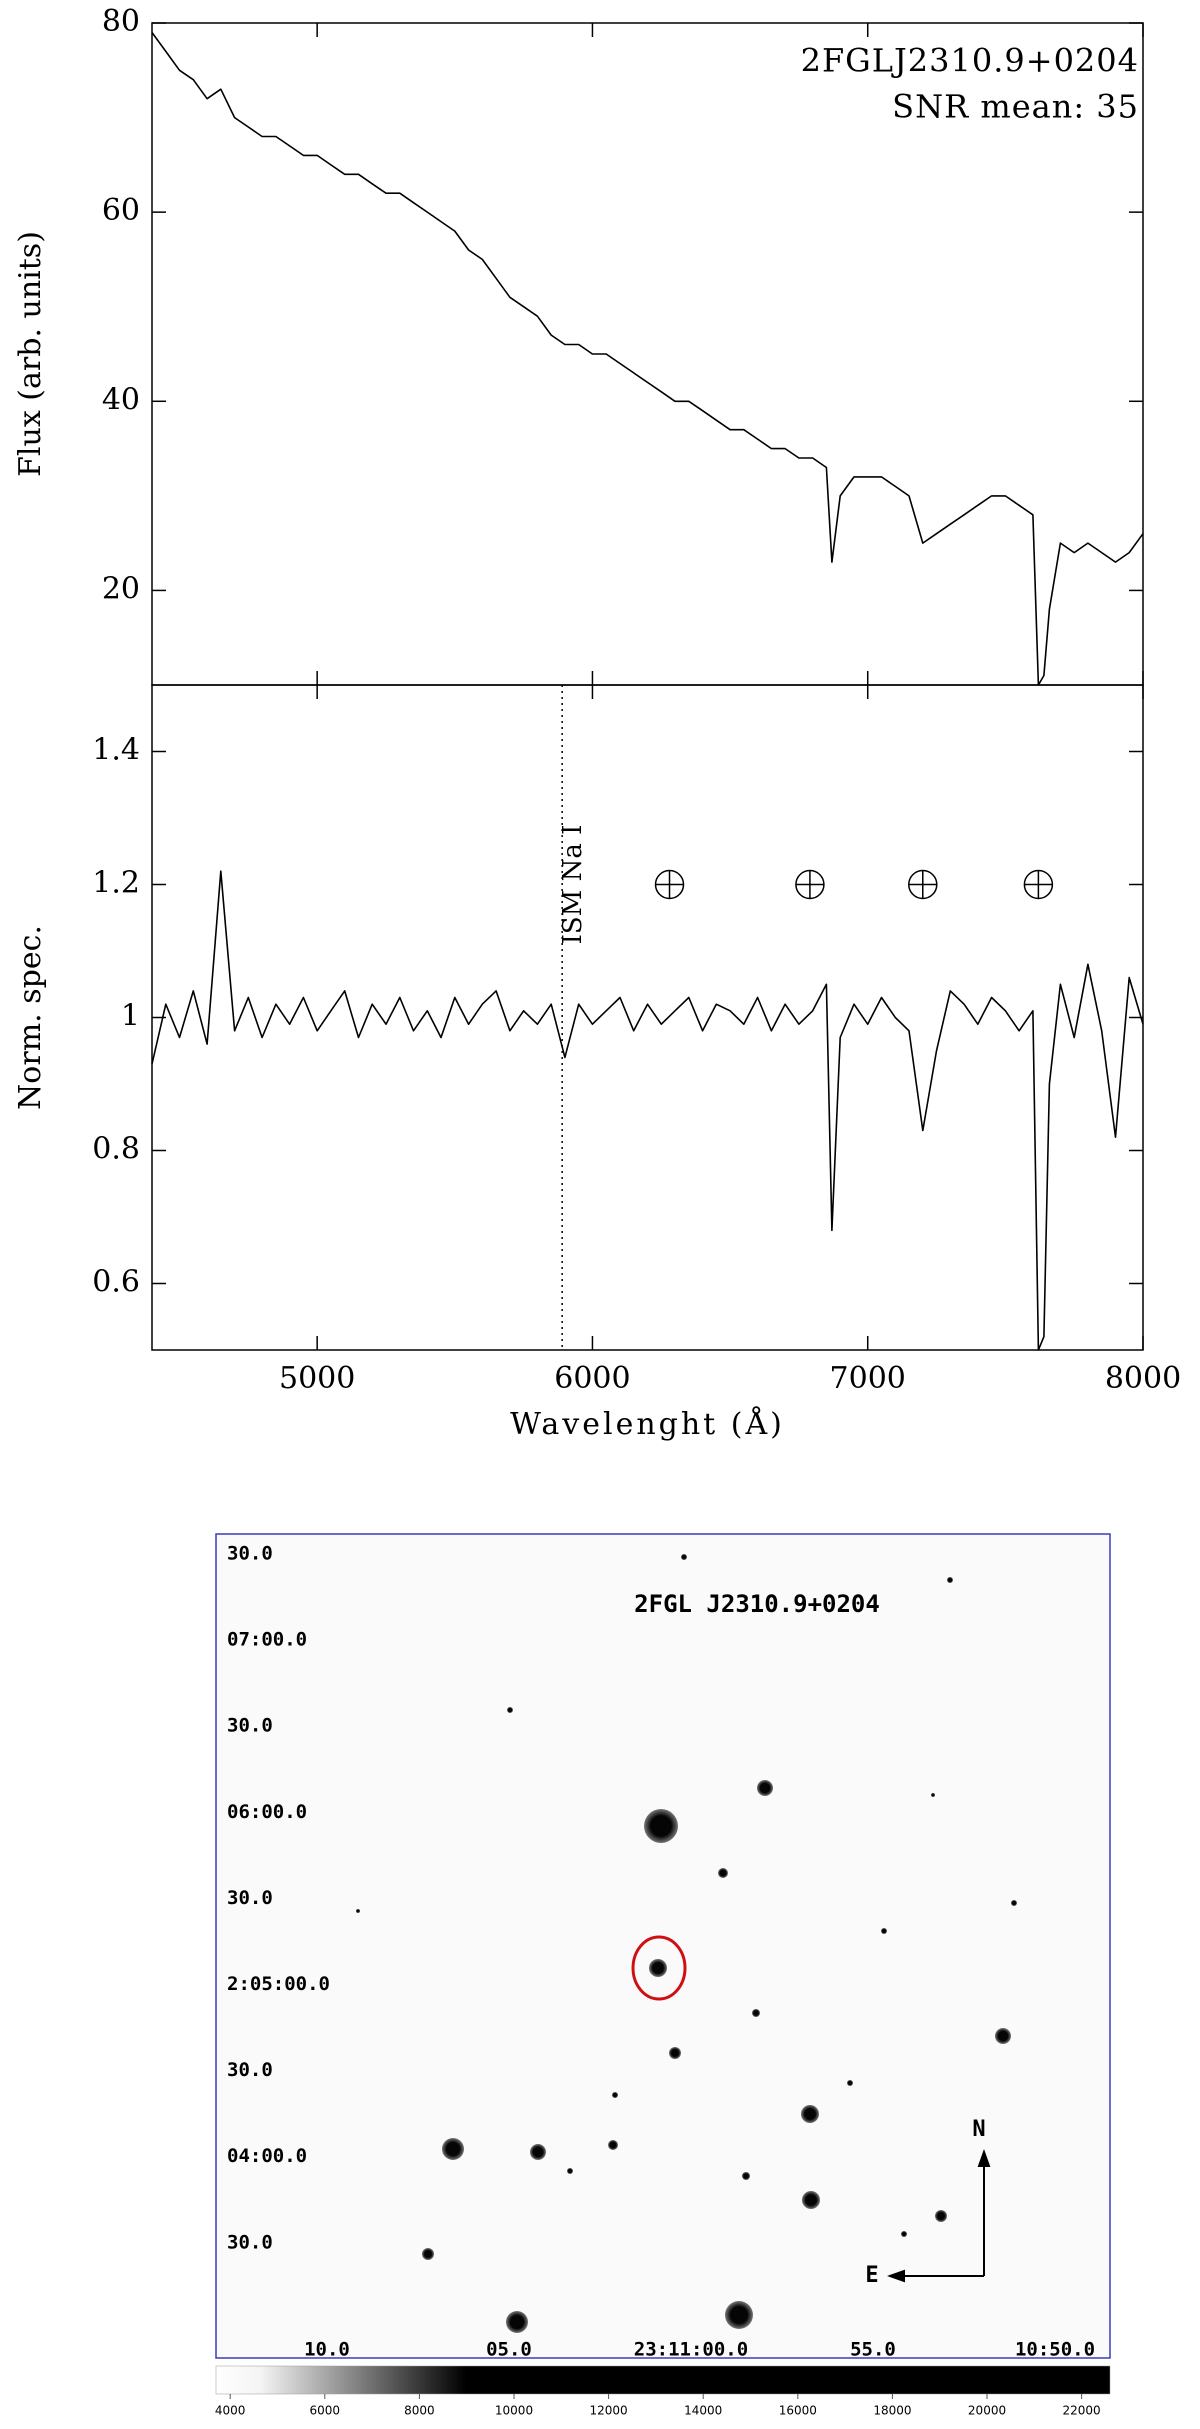 The height and width of the screenshot is (2429, 1200). I want to click on y-tick-label: 1, so click(130, 1016).